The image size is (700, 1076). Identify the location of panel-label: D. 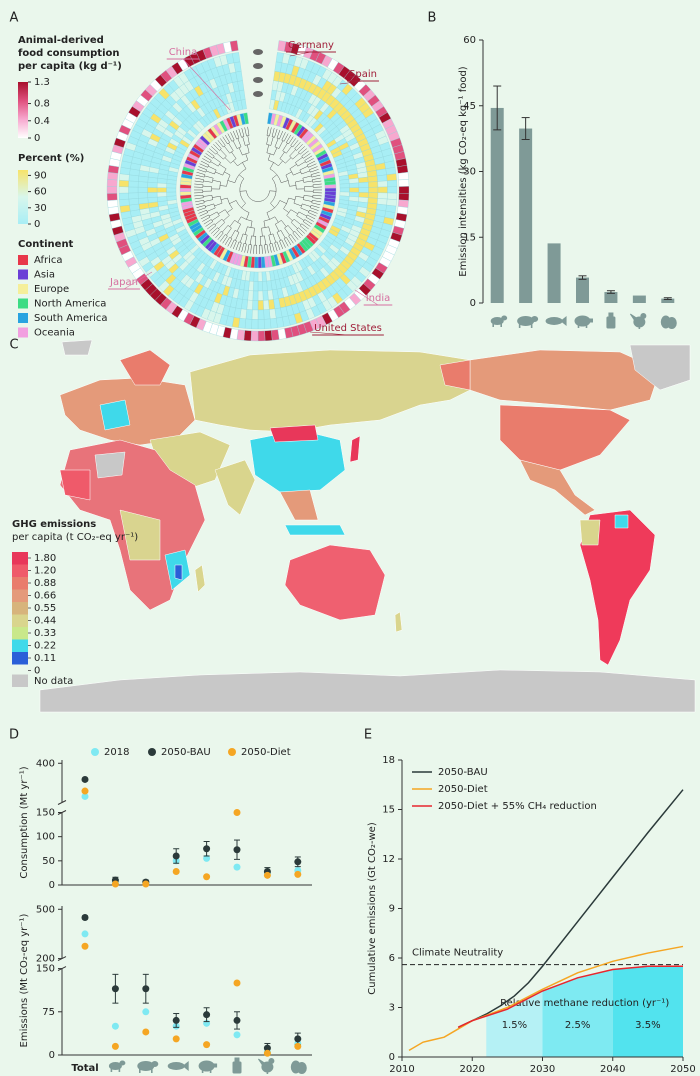
(14, 735).